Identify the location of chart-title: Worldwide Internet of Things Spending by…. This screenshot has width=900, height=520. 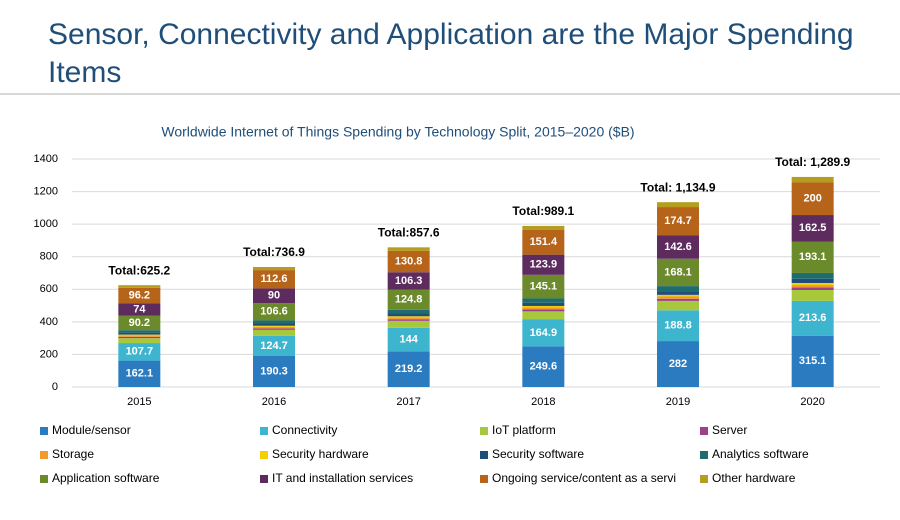
(397, 132).